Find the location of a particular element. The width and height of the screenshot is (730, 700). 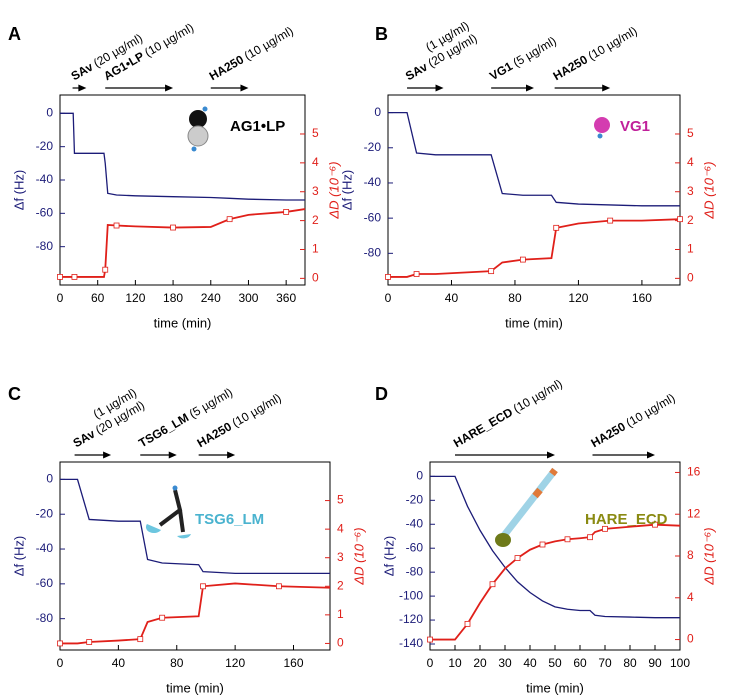

y2-tick-label: 0 is located at coordinates (690, 278).